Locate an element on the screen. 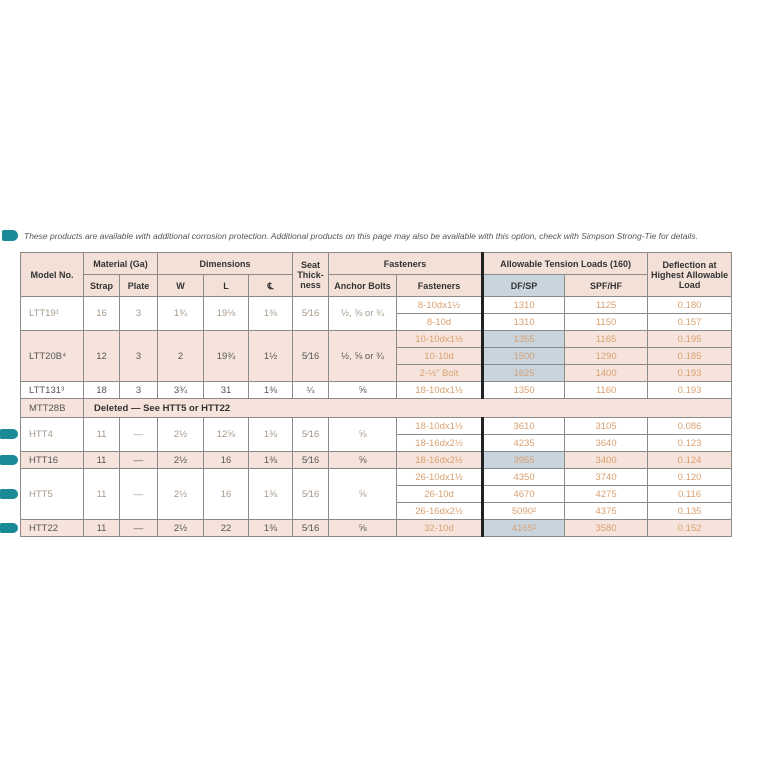 Image resolution: width=768 pixels, height=768 pixels. header-w: W is located at coordinates (181, 285).